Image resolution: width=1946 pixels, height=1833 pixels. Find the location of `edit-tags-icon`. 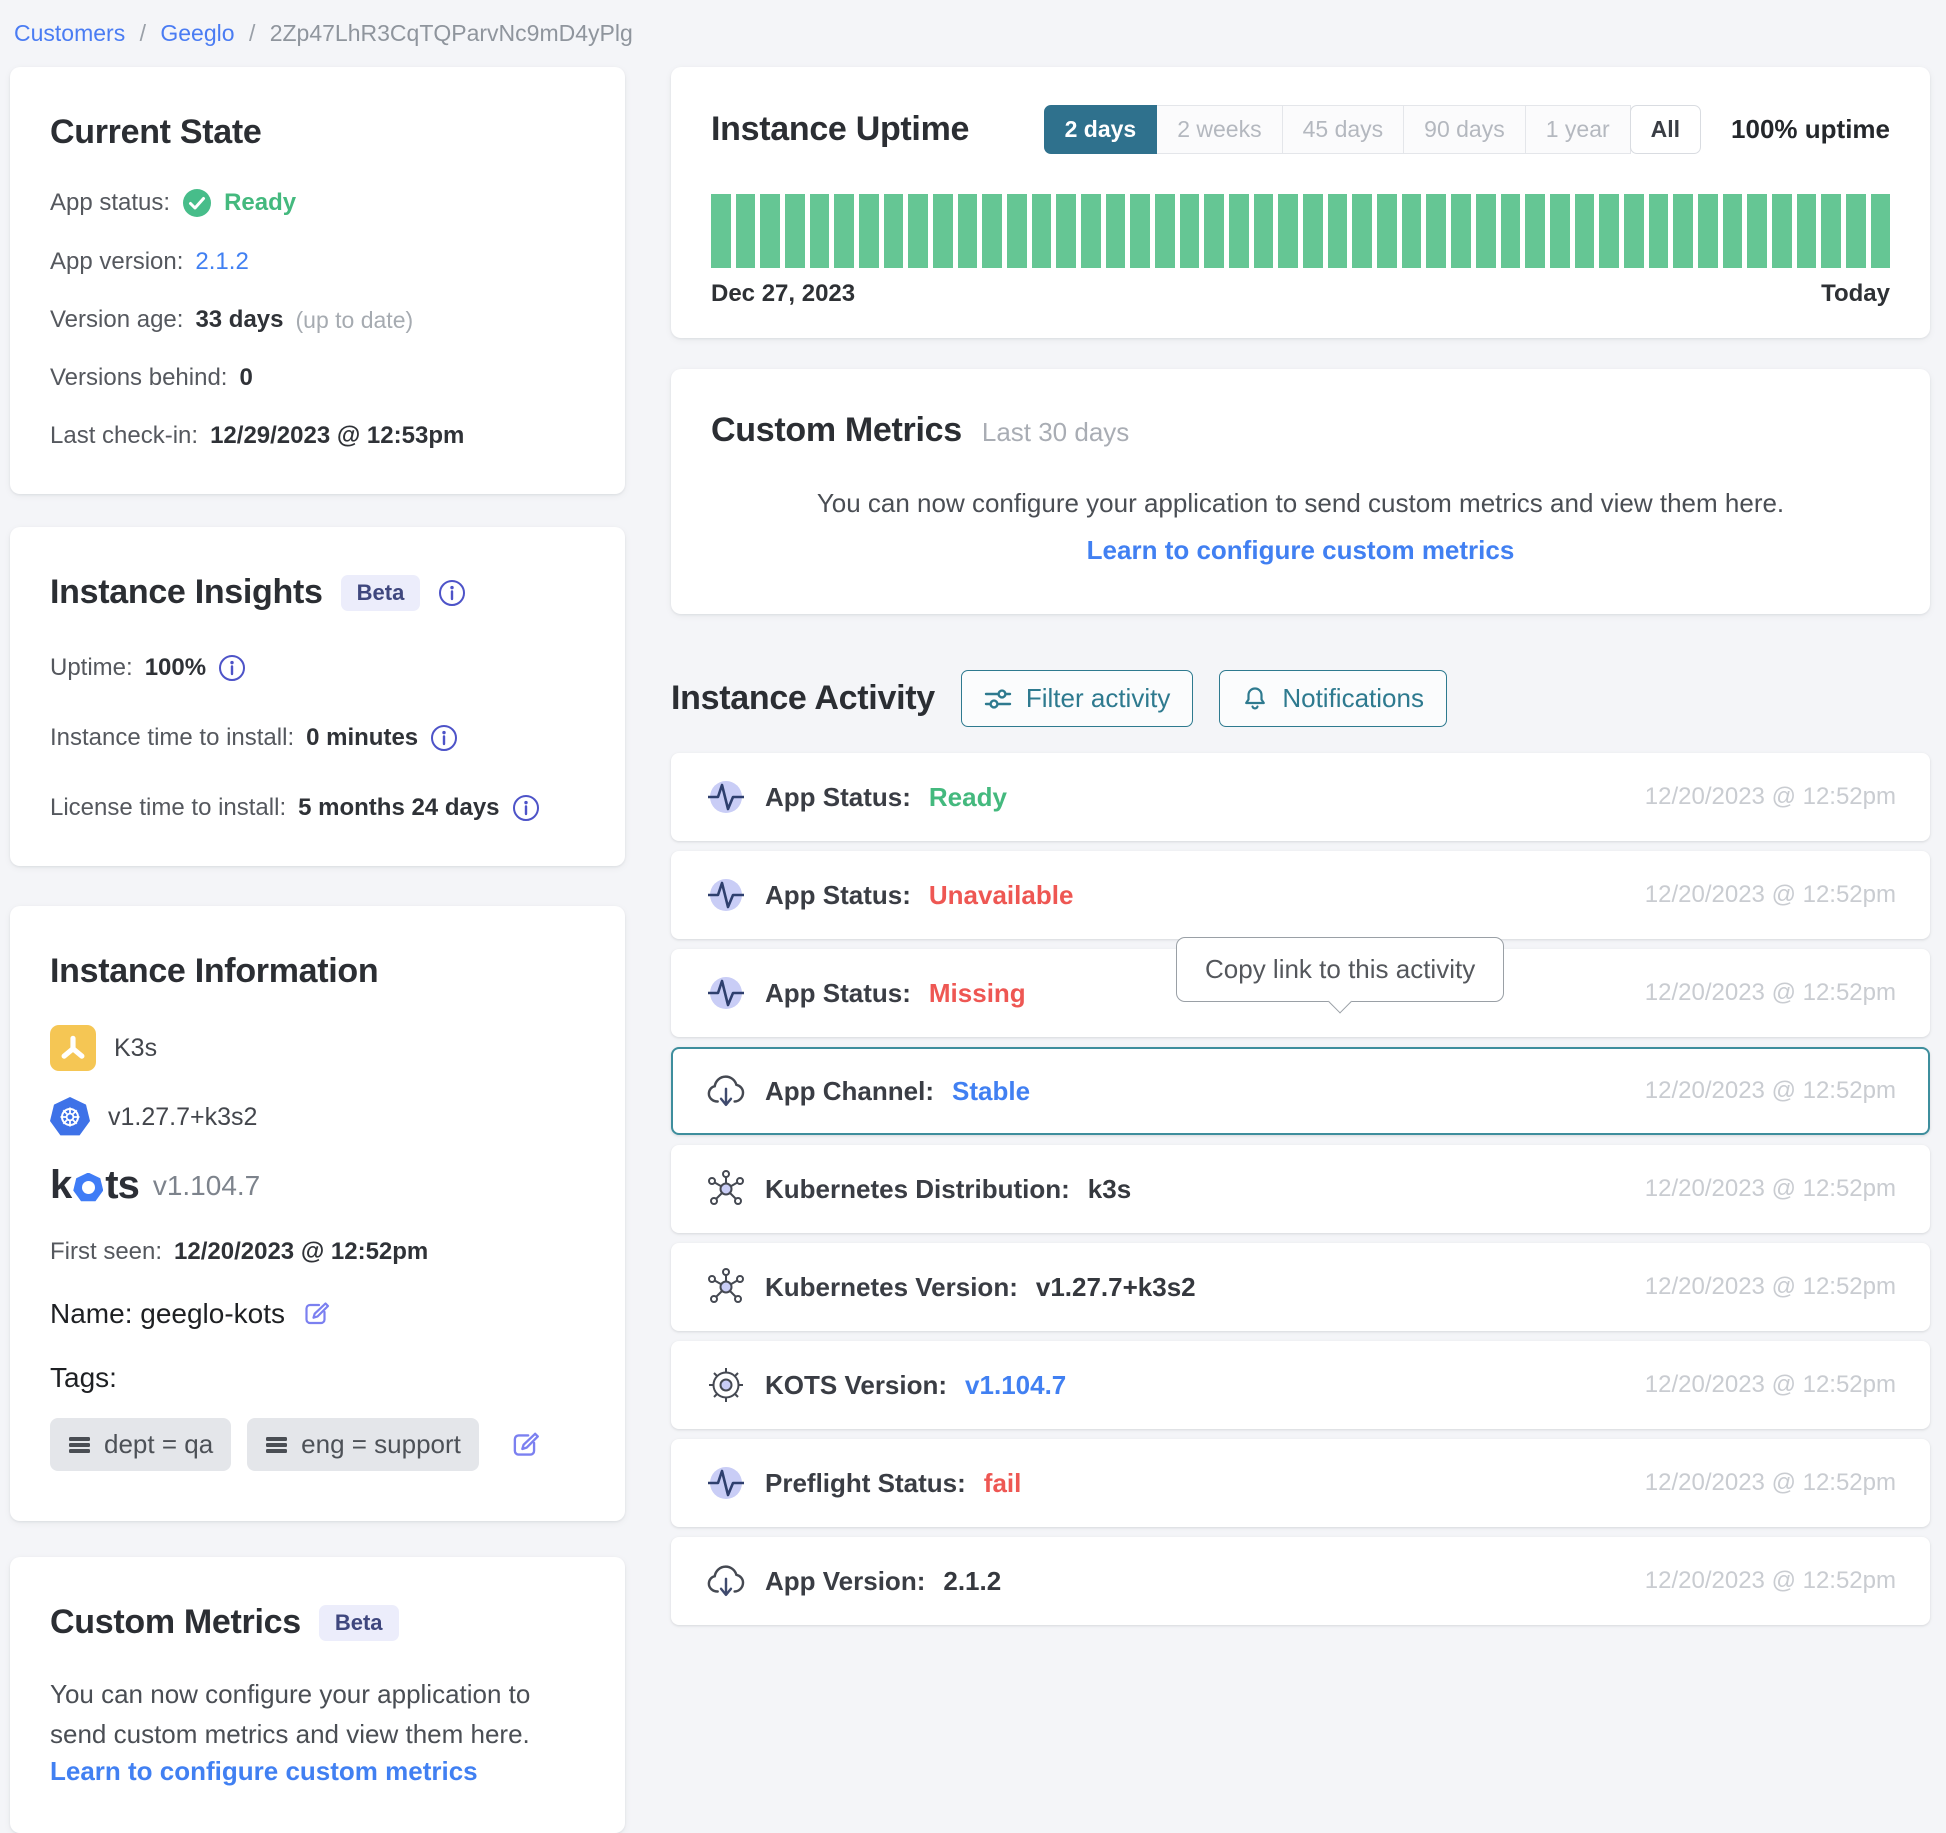

edit-tags-icon is located at coordinates (525, 1445).